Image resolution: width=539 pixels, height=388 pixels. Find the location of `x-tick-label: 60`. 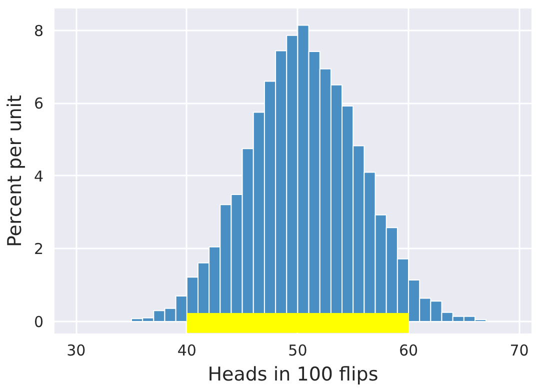

x-tick-label: 60 is located at coordinates (408, 351).